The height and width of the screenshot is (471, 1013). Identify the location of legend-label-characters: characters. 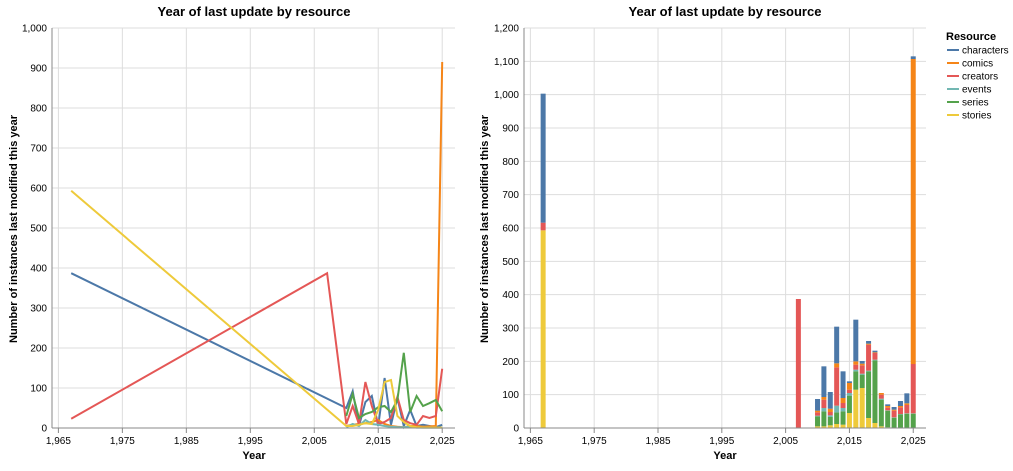
(985, 51).